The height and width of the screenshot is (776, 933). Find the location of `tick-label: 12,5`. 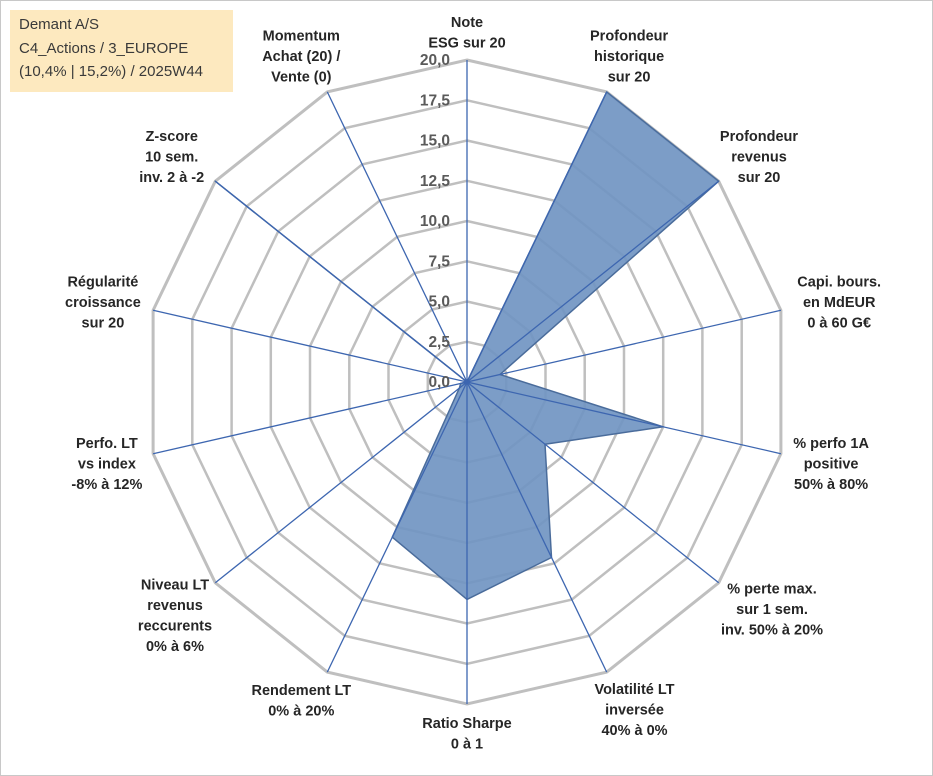

tick-label: 12,5 is located at coordinates (435, 181).